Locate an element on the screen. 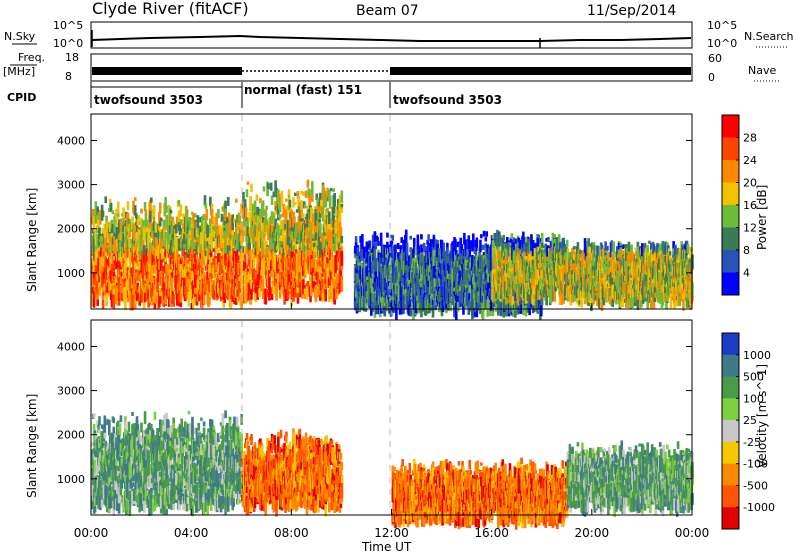 The width and height of the screenshot is (800, 554). freq-band-segment is located at coordinates (167, 71).